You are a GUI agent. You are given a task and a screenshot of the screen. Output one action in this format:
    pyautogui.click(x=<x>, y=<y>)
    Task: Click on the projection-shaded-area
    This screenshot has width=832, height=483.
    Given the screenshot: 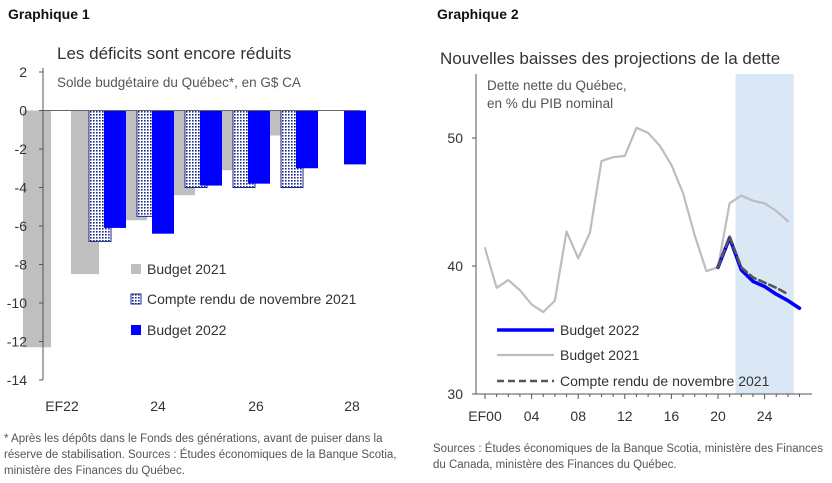 What is the action you would take?
    pyautogui.click(x=764, y=234)
    